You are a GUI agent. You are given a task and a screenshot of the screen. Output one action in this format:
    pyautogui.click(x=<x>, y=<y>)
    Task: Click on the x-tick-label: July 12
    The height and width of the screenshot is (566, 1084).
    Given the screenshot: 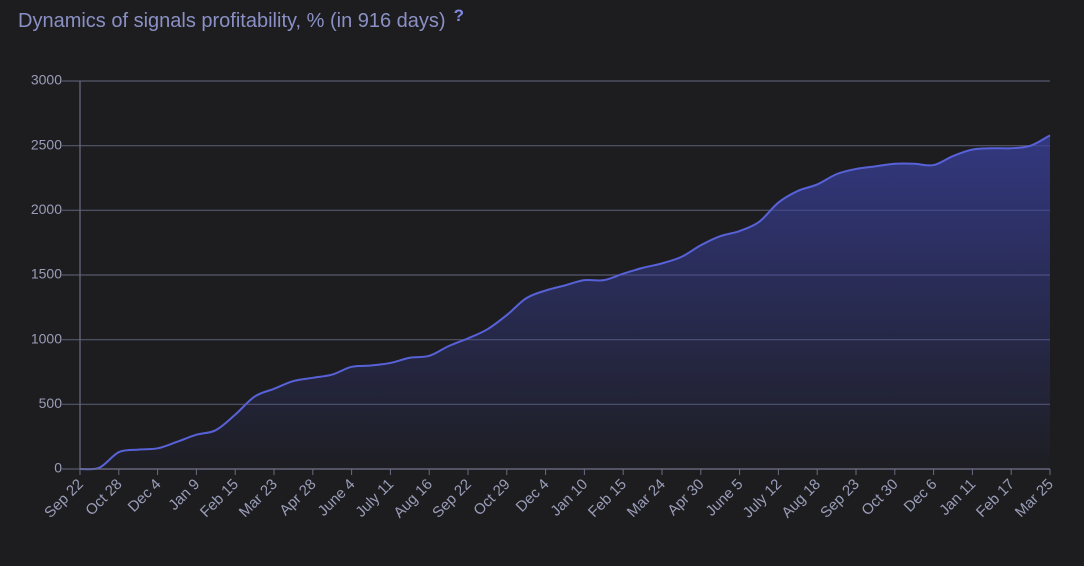 What is the action you would take?
    pyautogui.click(x=763, y=499)
    